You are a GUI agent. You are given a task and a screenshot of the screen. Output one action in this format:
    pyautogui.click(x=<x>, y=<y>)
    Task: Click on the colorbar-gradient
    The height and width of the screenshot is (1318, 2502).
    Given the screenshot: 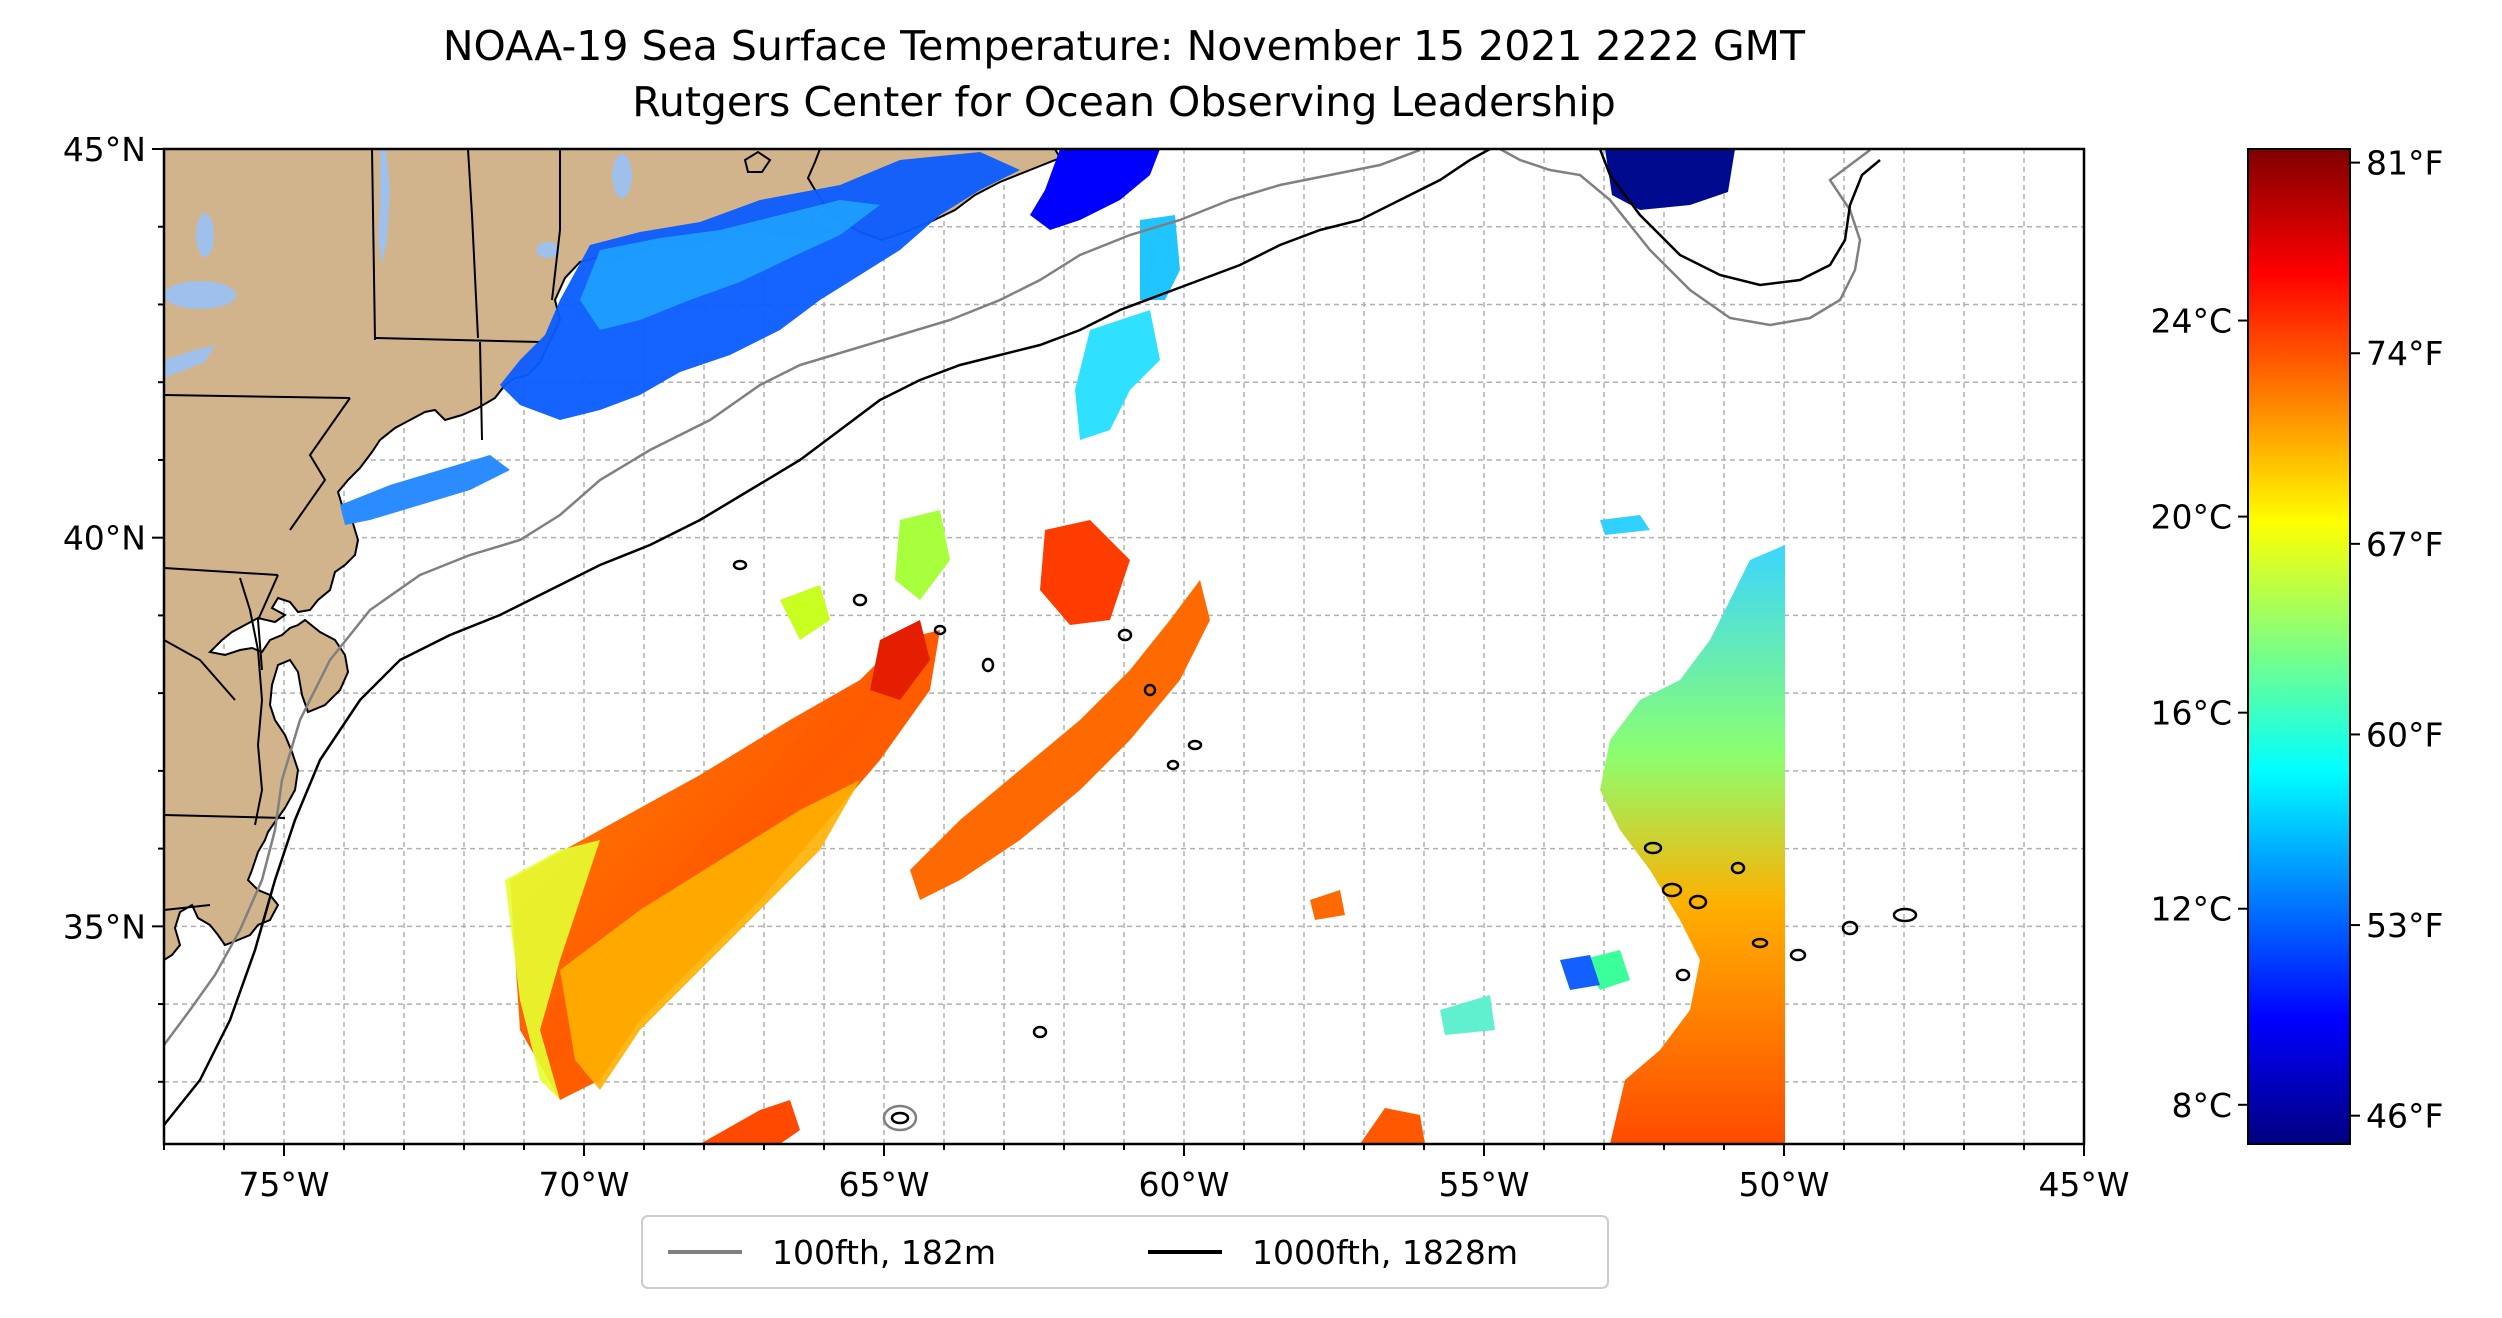 What is the action you would take?
    pyautogui.click(x=2299, y=646)
    